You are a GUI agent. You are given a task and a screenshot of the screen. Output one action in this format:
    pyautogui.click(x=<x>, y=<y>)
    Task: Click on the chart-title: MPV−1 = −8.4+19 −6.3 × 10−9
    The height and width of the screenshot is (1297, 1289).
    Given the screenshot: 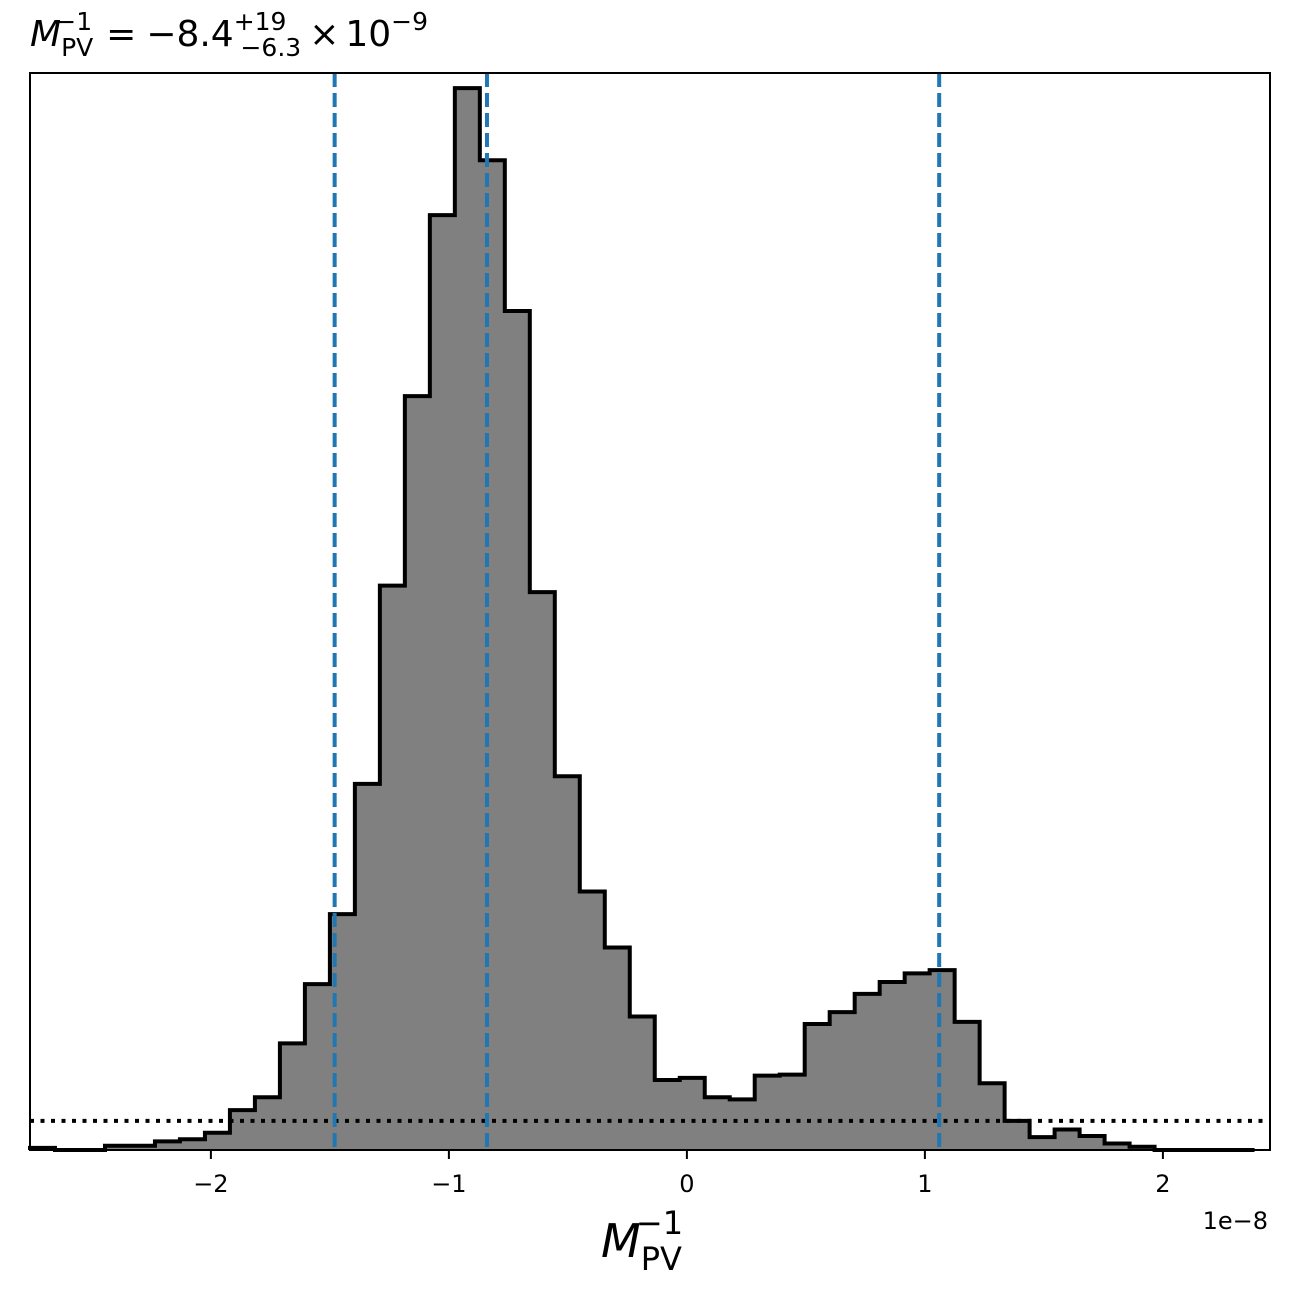 What is the action you would take?
    pyautogui.click(x=229, y=34)
    